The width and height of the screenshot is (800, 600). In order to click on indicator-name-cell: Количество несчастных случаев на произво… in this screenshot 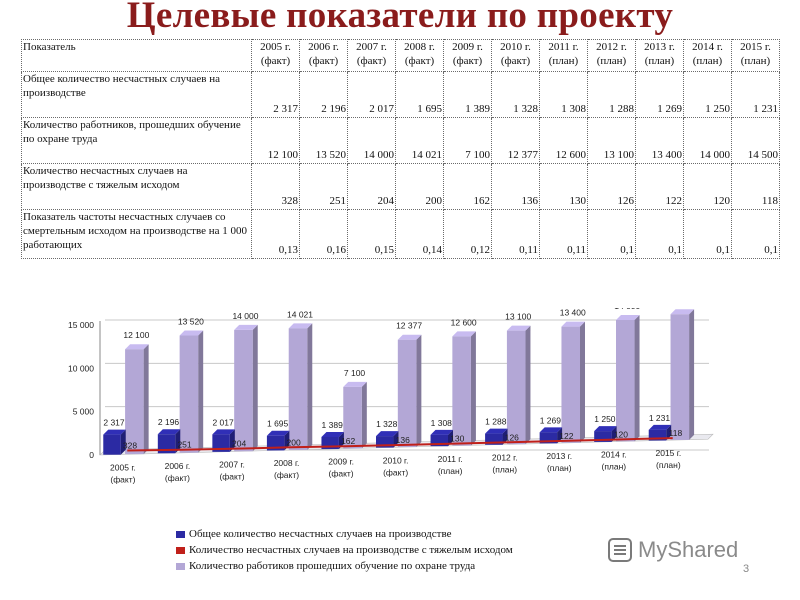, I will do `click(136, 186)`.